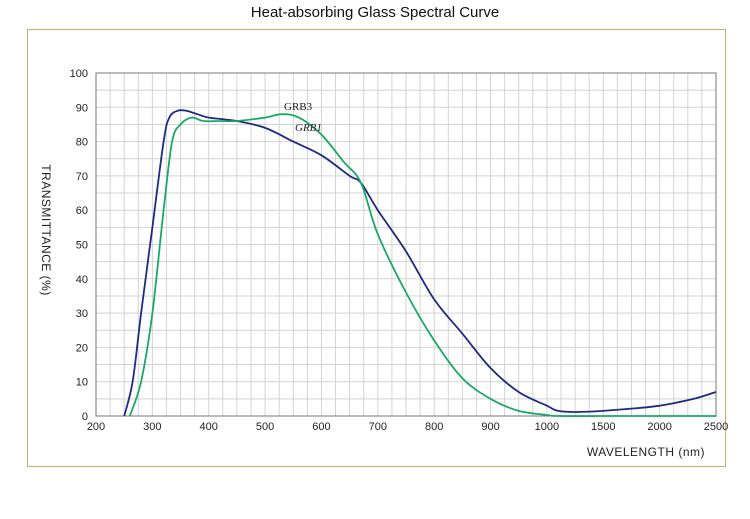  I want to click on y-tick-label: 20, so click(82, 348).